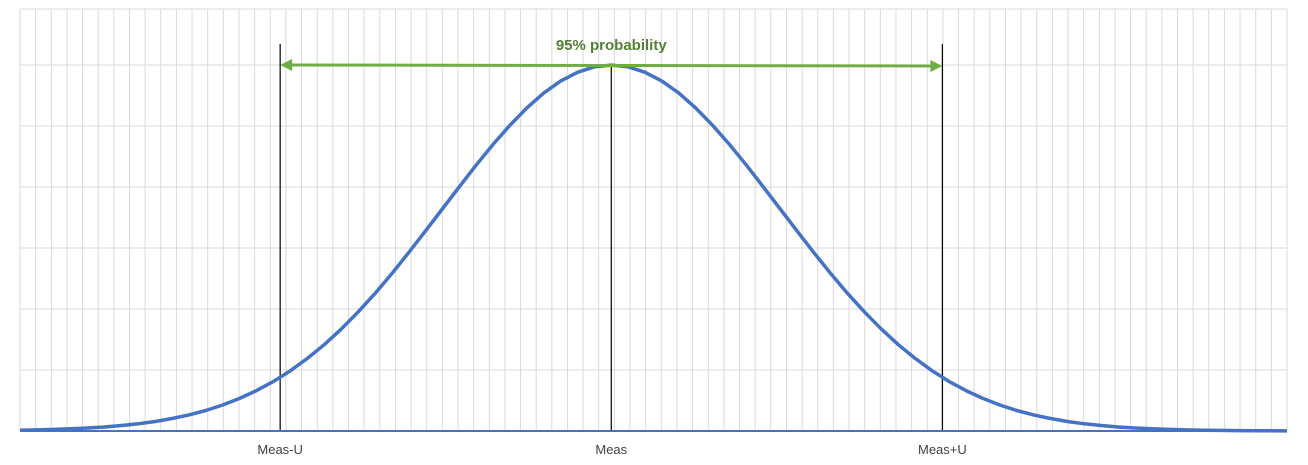  Describe the element at coordinates (612, 45) in the screenshot. I see `annotation-label: 95% probability` at that location.